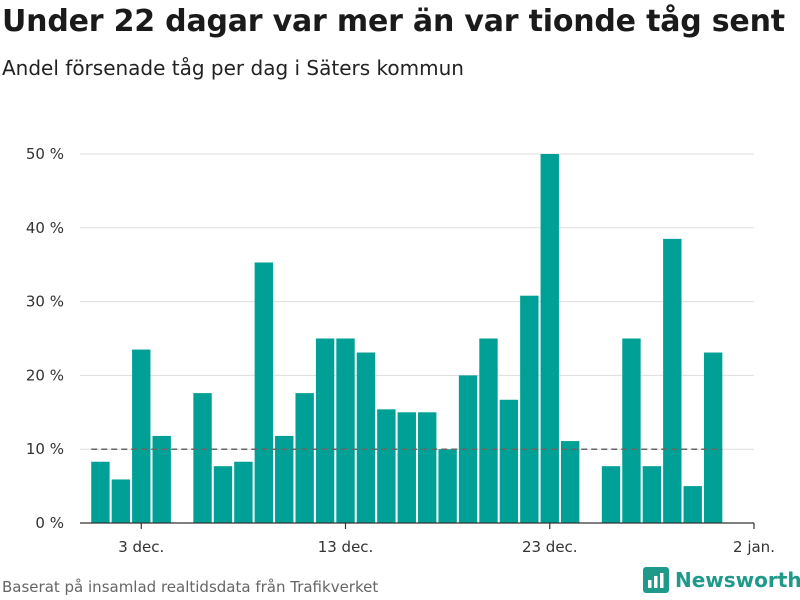  Describe the element at coordinates (45, 375) in the screenshot. I see `y-tick-label: 20 %` at that location.